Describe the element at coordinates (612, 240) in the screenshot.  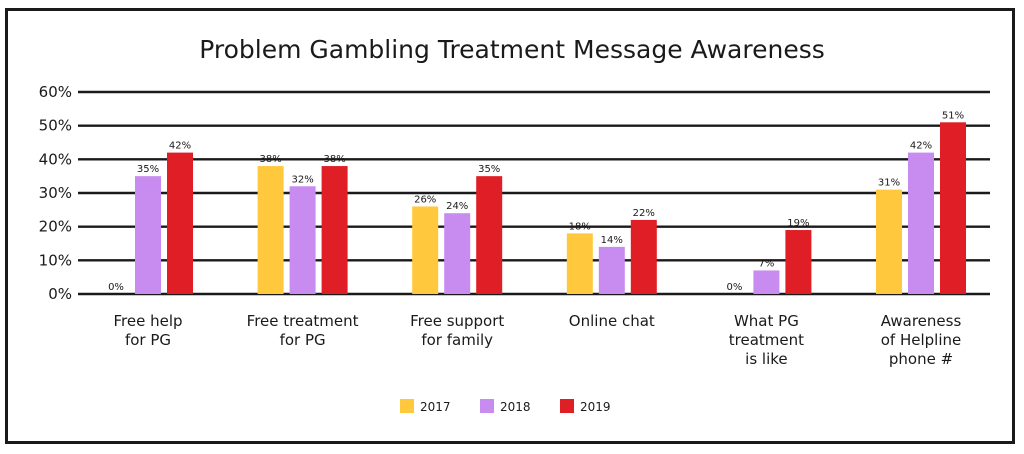
I see `data-label: 14%` at that location.